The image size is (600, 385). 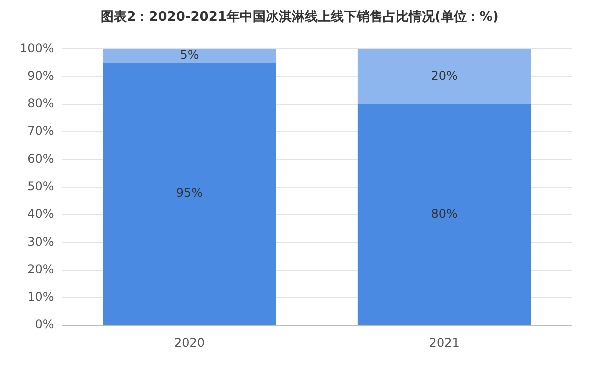 What do you see at coordinates (41, 241) in the screenshot?
I see `y-tick-label: 30%` at bounding box center [41, 241].